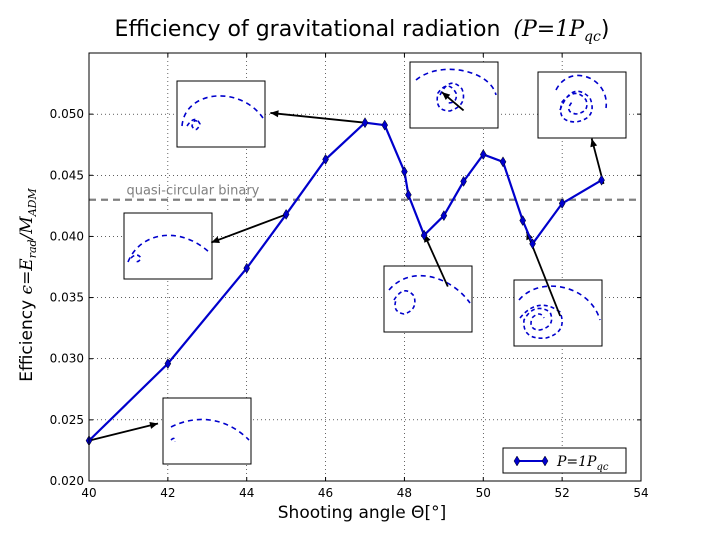  Describe the element at coordinates (32, 248) in the screenshot. I see `y-axis-label-sub1: rad` at that location.